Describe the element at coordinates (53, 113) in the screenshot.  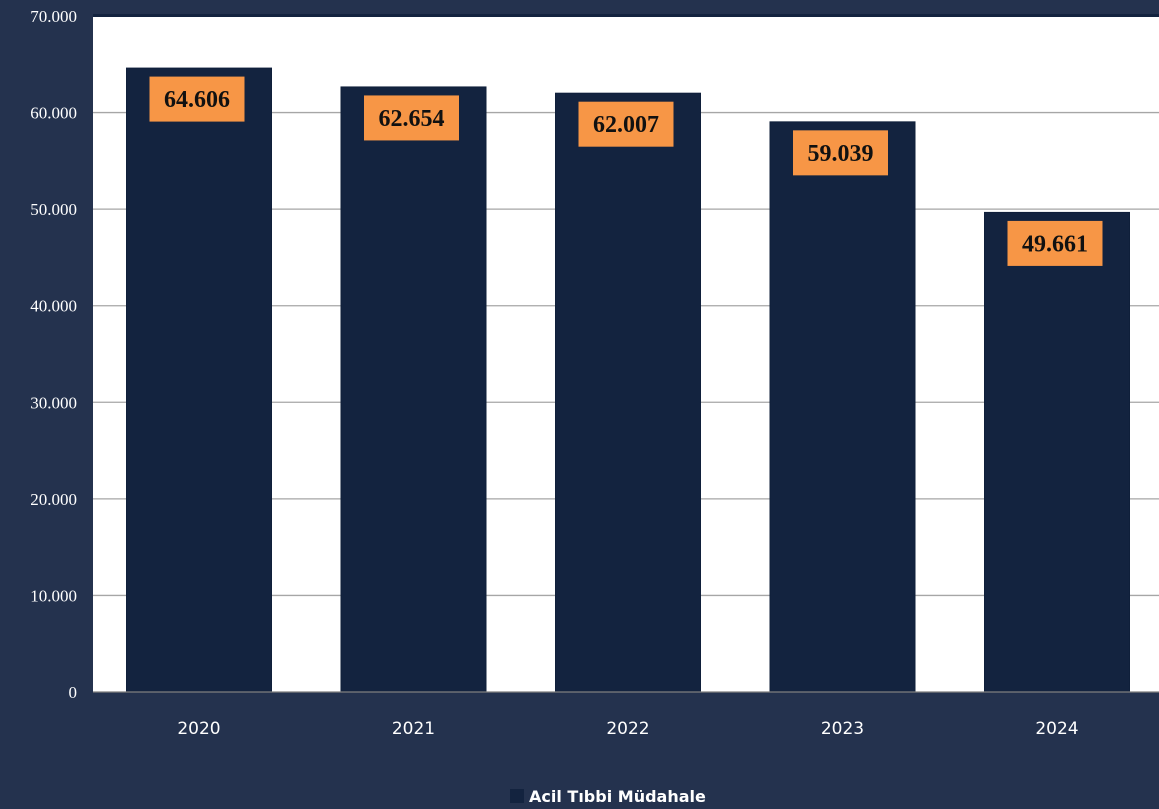
I see `y-tick-label: 60.000` at that location.